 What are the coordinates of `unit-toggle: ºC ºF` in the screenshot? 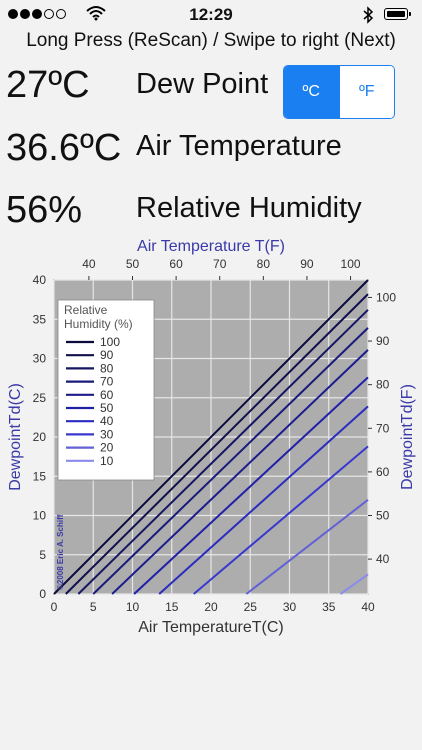 It's located at (339, 92).